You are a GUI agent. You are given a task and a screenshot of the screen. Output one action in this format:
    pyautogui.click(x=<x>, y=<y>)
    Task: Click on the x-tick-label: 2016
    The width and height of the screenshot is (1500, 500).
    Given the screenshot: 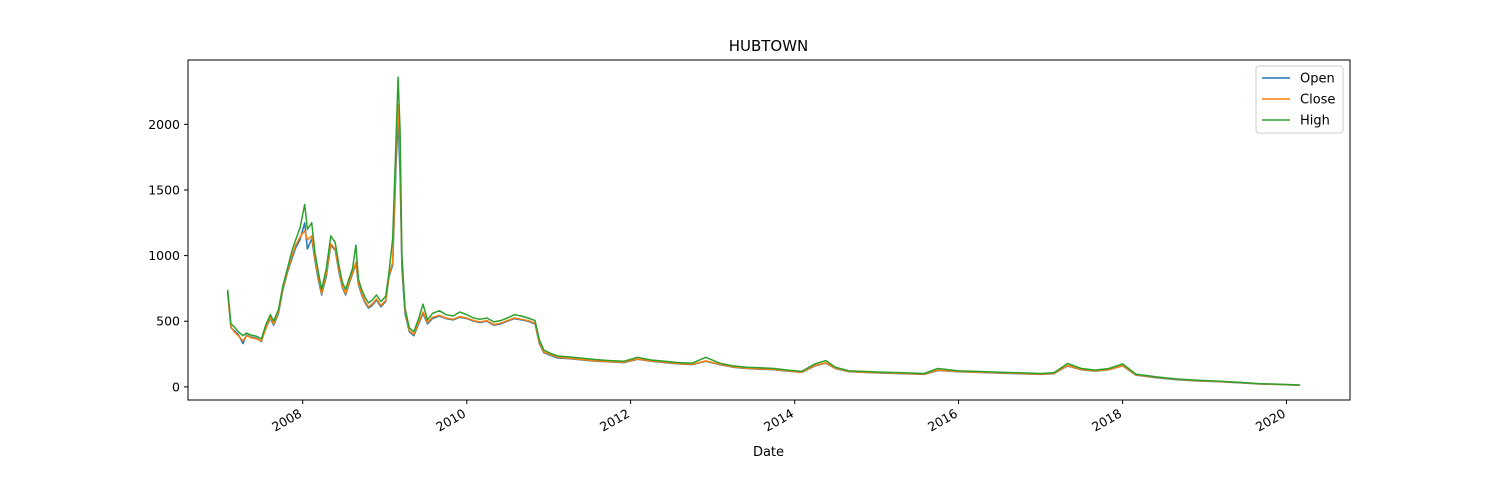 What is the action you would take?
    pyautogui.click(x=942, y=420)
    